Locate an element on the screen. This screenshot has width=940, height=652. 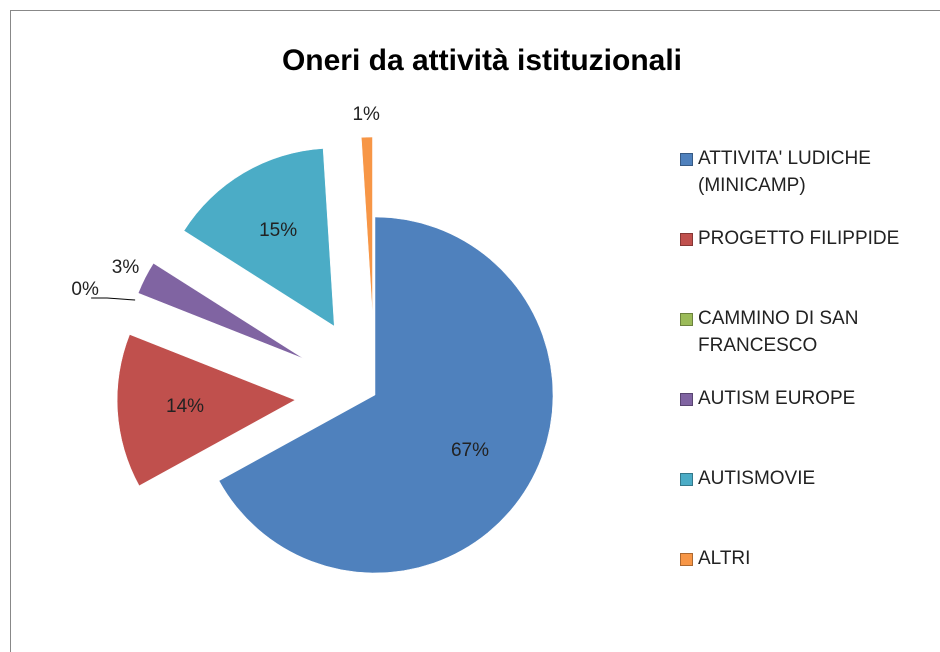
legend-item: ALTRI is located at coordinates (805, 585).